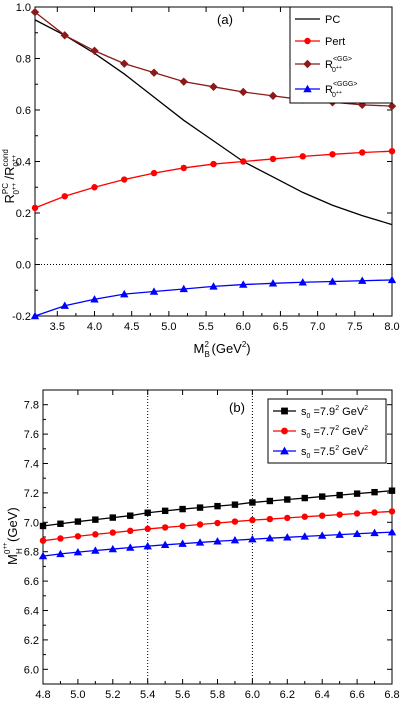  Describe the element at coordinates (42, 695) in the screenshot. I see `x-tick-label: 4.8` at that location.